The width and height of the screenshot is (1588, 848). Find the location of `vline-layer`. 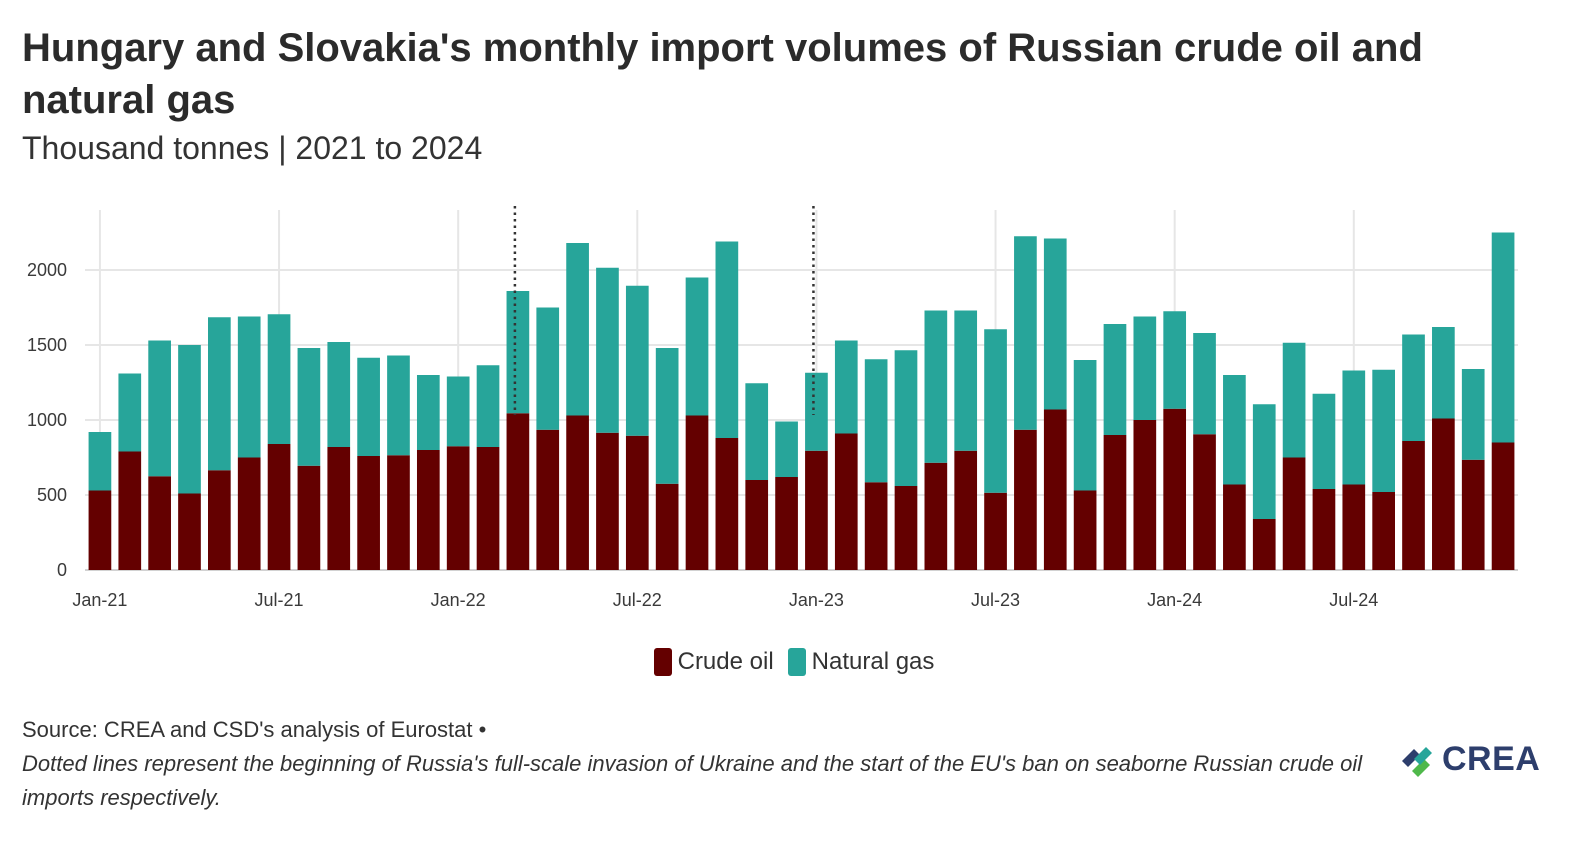

vline-layer is located at coordinates (664, 310).